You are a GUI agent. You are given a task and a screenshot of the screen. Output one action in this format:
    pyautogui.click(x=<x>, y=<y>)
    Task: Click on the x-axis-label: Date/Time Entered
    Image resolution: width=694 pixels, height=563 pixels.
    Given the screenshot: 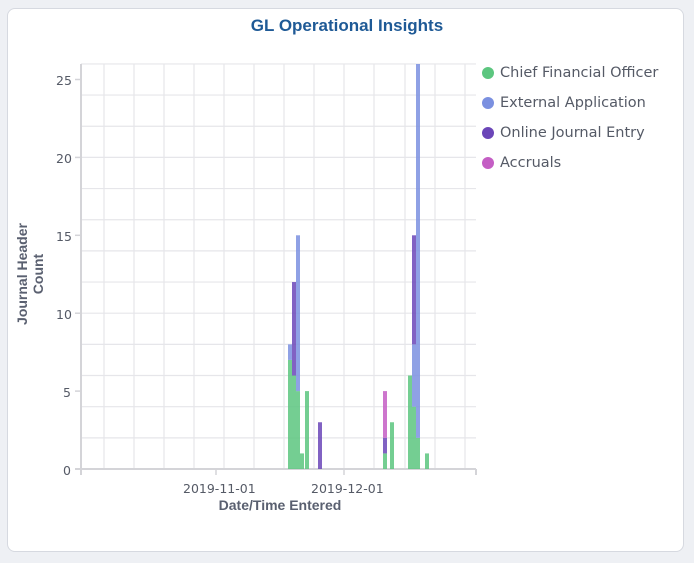 What is the action you would take?
    pyautogui.click(x=280, y=505)
    